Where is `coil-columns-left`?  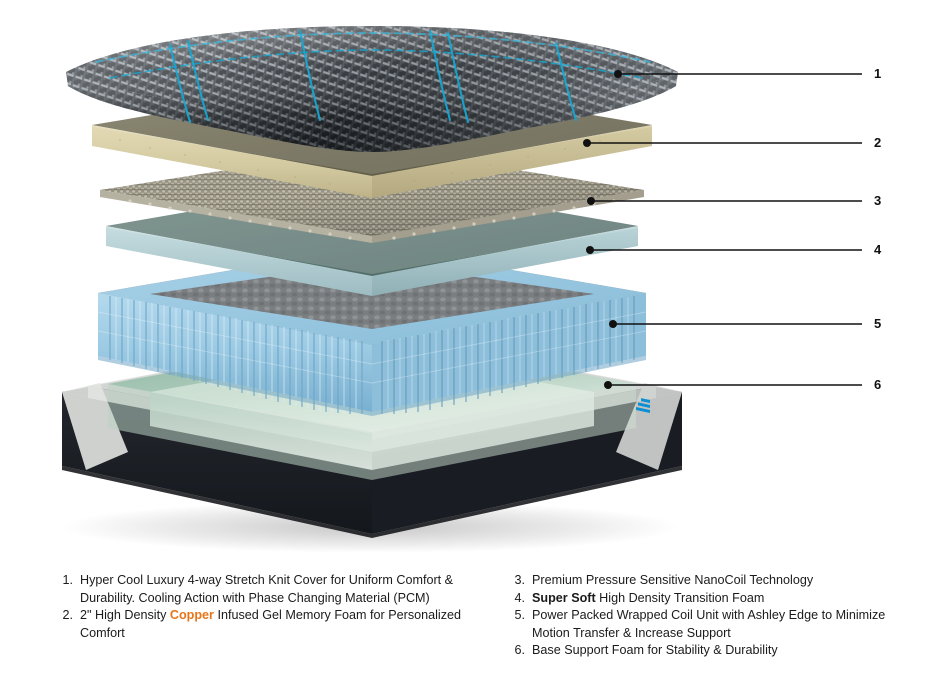
coil-columns-left is located at coordinates (236, 355).